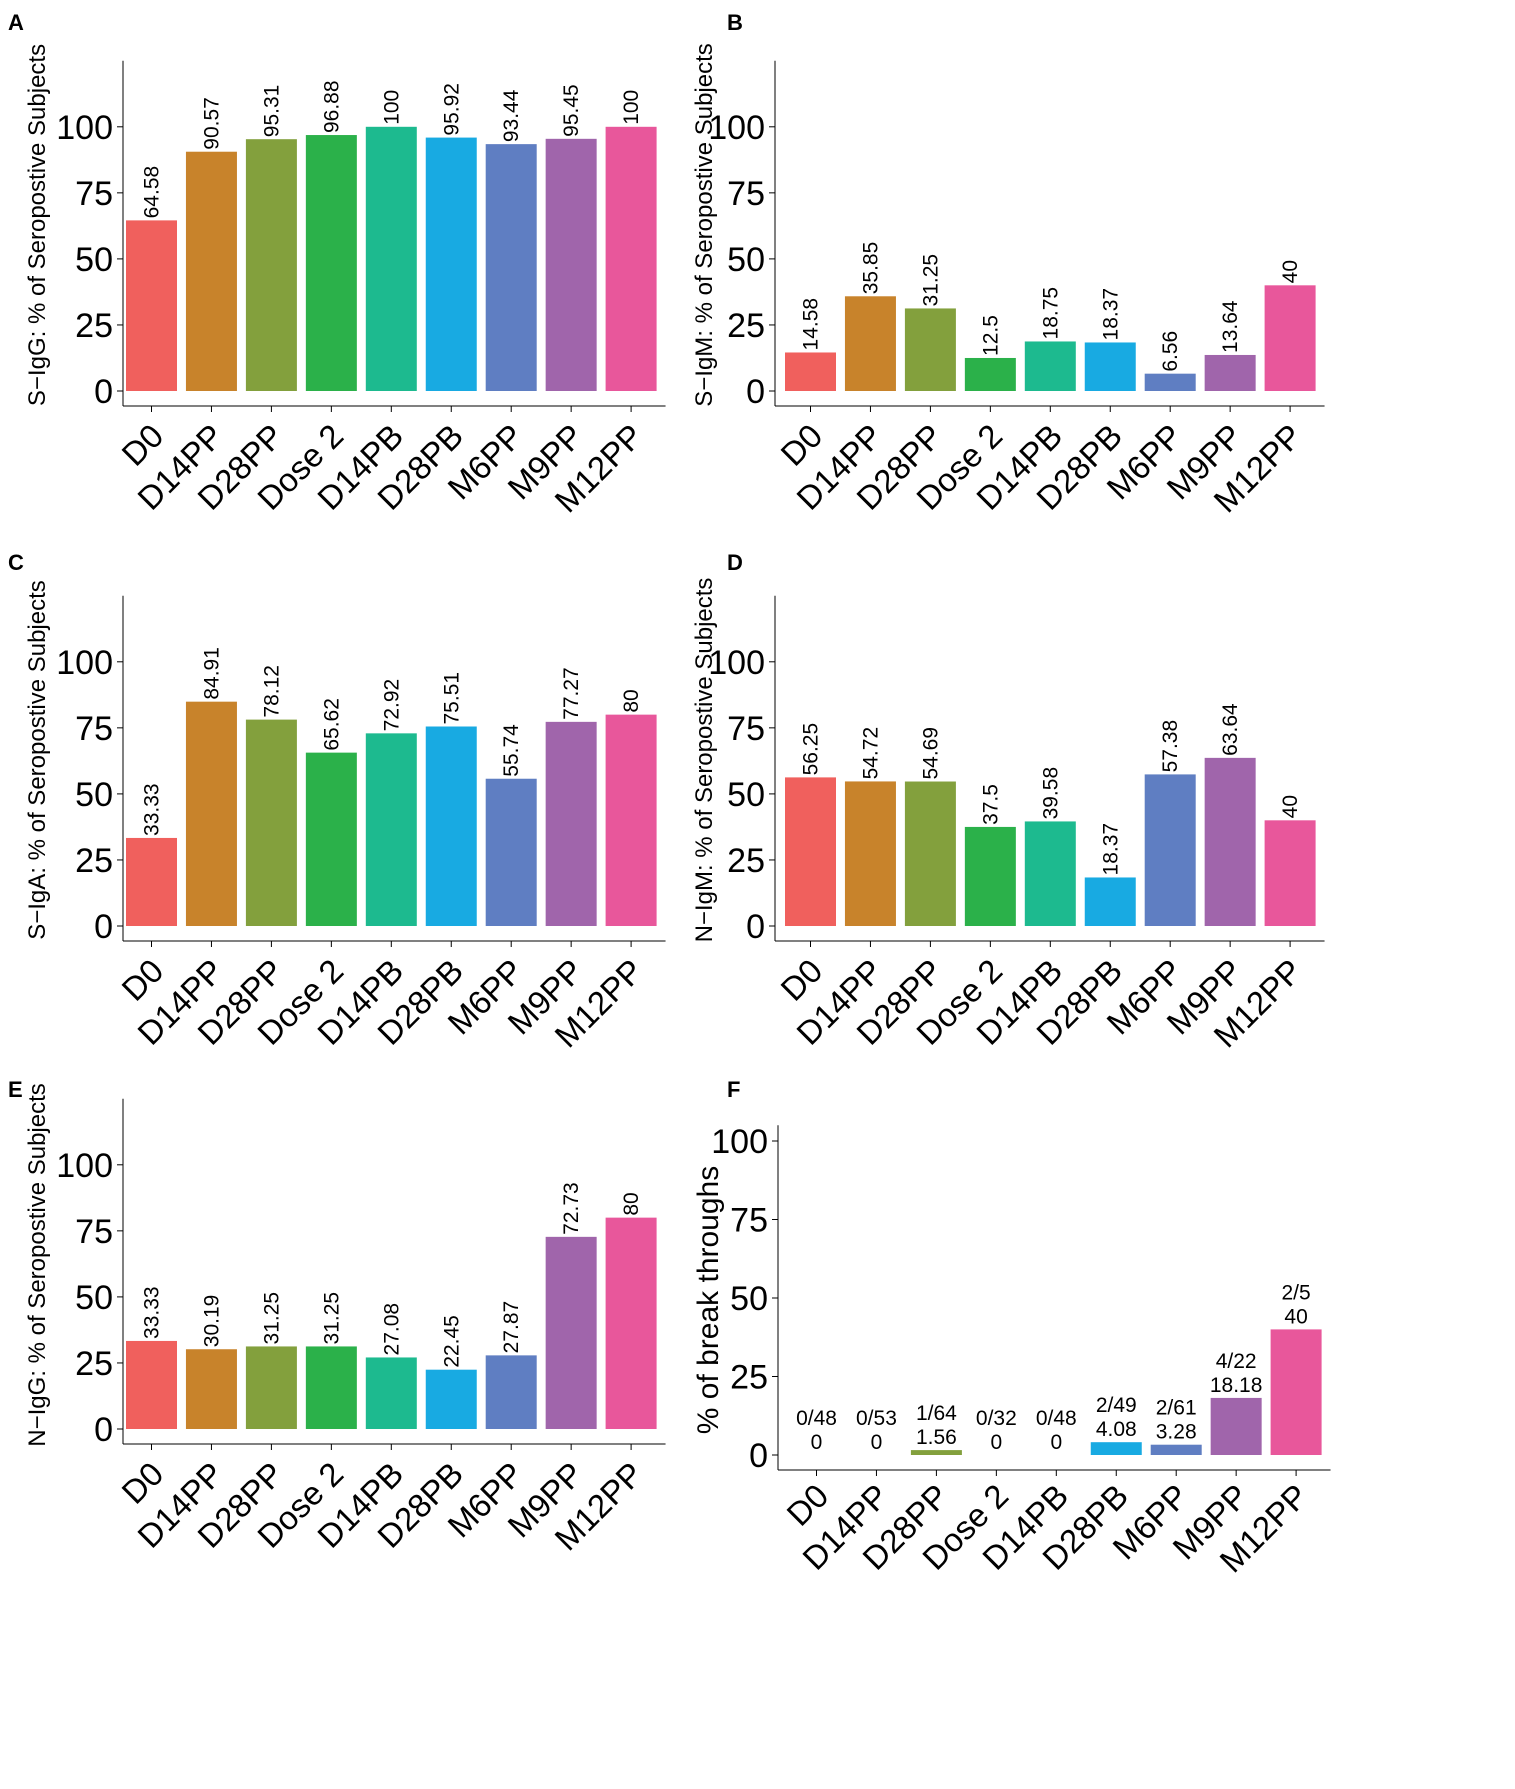 The image size is (1515, 1789). Describe the element at coordinates (990, 804) in the screenshot. I see `data-label: 37.5` at that location.